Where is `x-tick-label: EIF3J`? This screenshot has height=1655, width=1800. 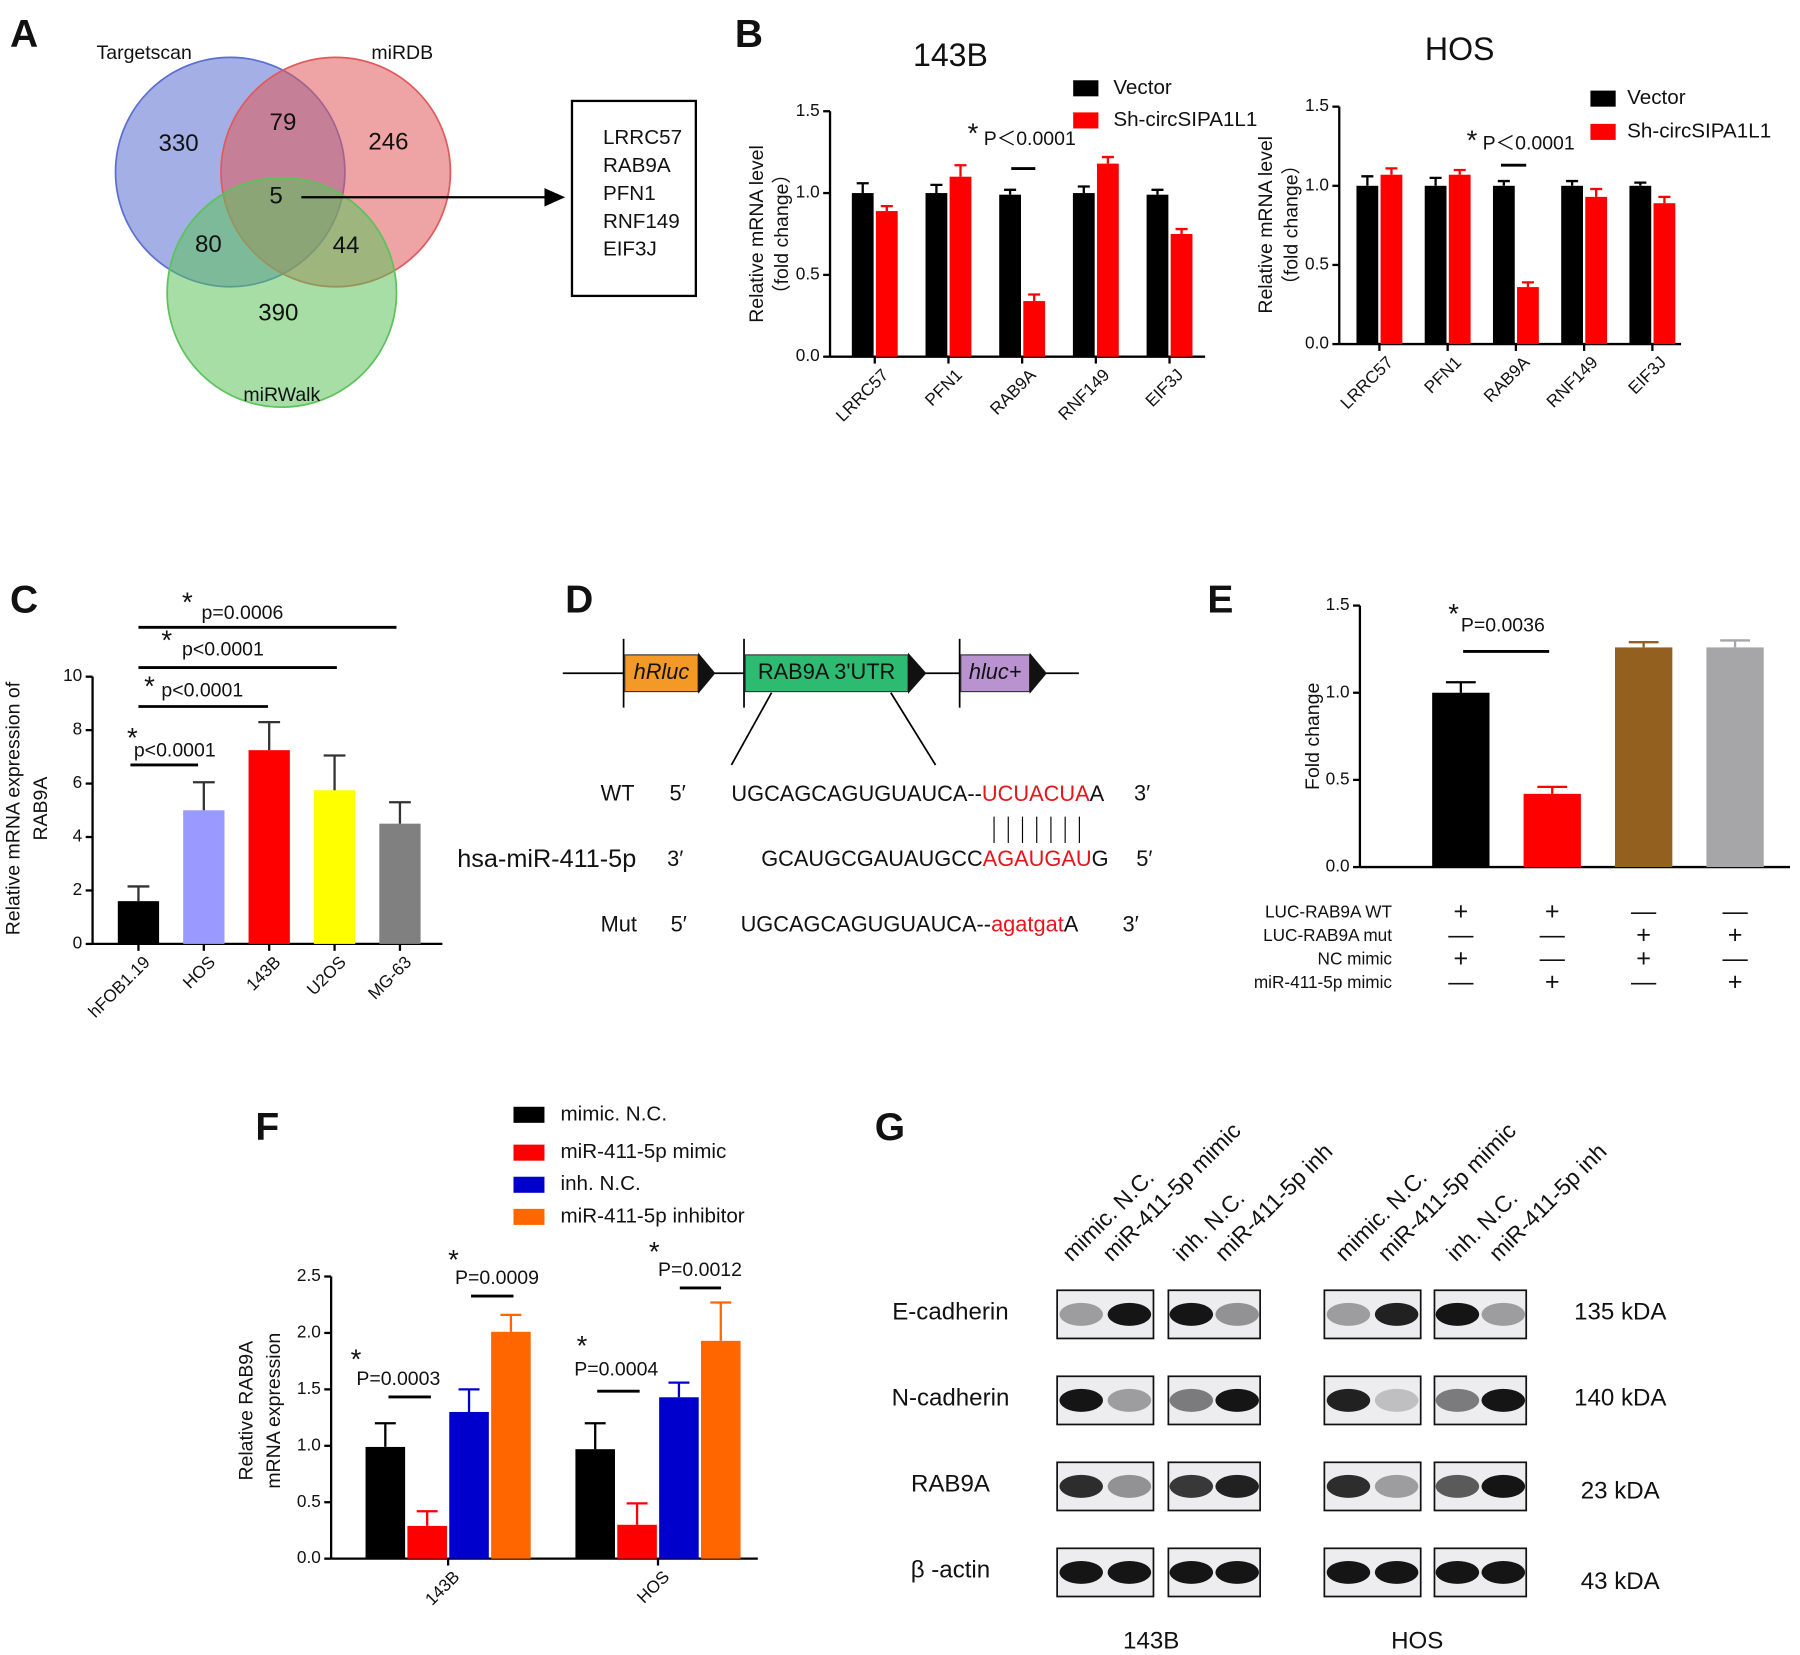
x-tick-label: EIF3J is located at coordinates (1647, 375).